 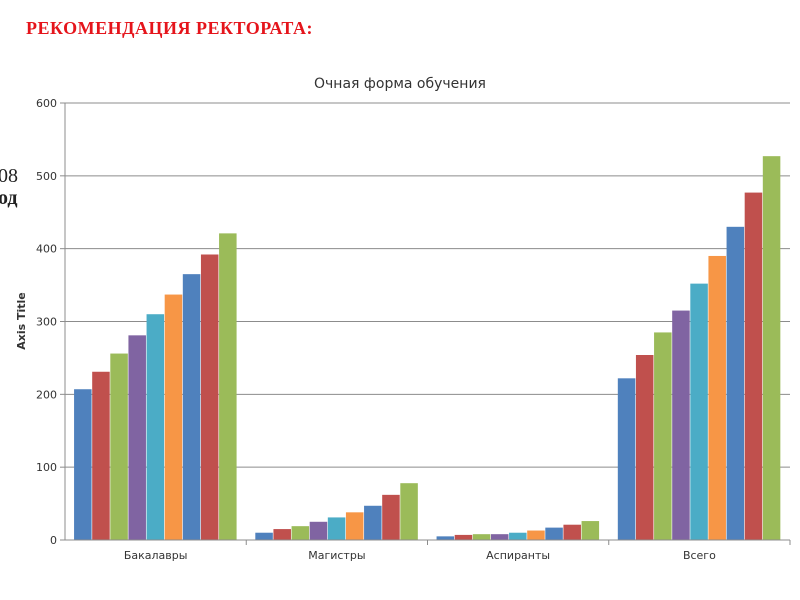 What do you see at coordinates (21, 321) in the screenshot?
I see `y-axis-title: Axis Title` at bounding box center [21, 321].